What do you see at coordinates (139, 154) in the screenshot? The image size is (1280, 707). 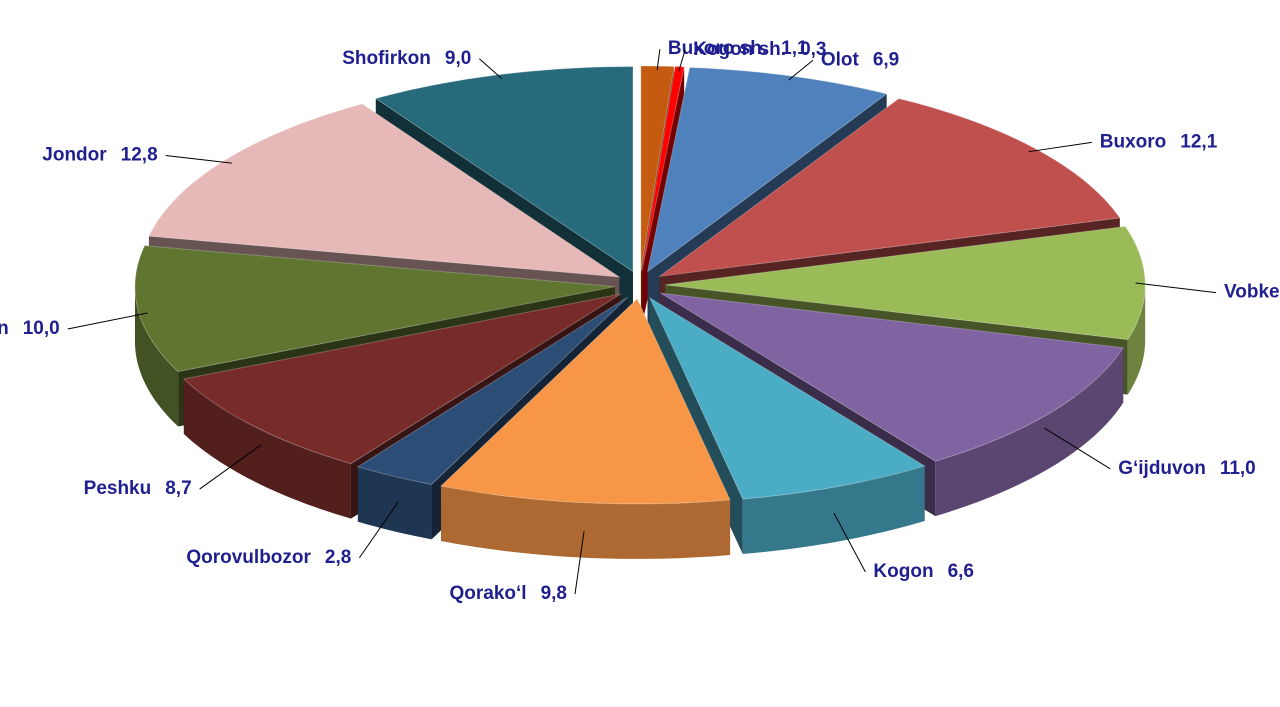 I see `label-value: 12,8` at bounding box center [139, 154].